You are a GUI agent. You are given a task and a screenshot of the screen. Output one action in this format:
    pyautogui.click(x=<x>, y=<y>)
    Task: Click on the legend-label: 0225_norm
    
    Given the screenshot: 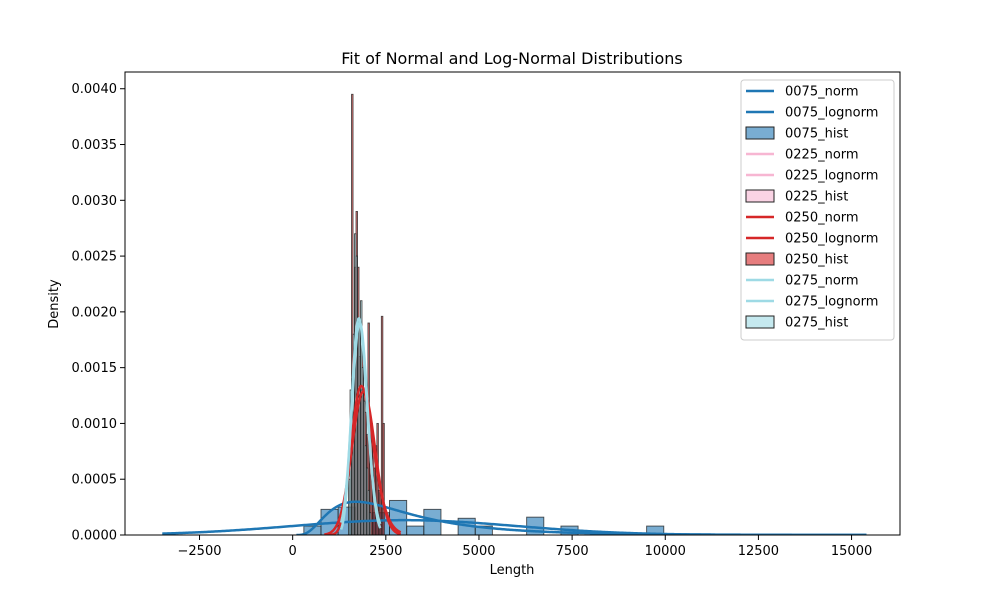 What is the action you would take?
    pyautogui.click(x=822, y=155)
    